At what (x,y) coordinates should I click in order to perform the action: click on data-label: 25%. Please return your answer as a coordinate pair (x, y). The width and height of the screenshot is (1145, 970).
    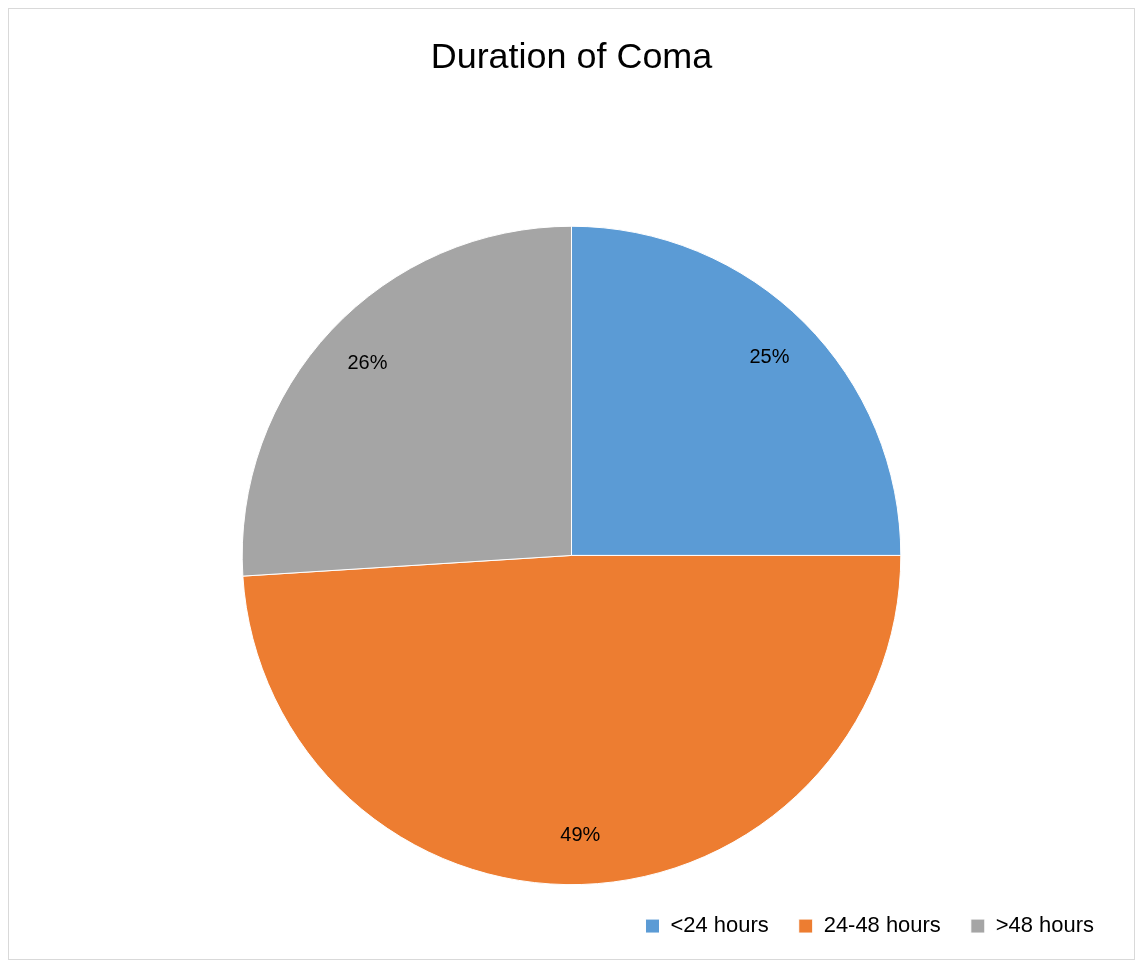
    Looking at the image, I should click on (769, 356).